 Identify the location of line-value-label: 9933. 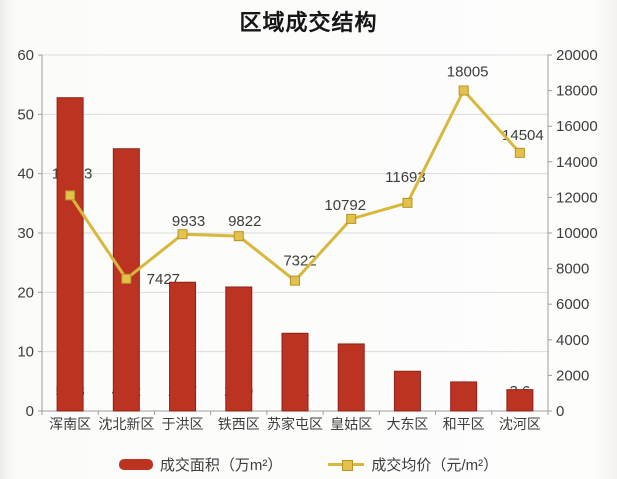
(188, 221).